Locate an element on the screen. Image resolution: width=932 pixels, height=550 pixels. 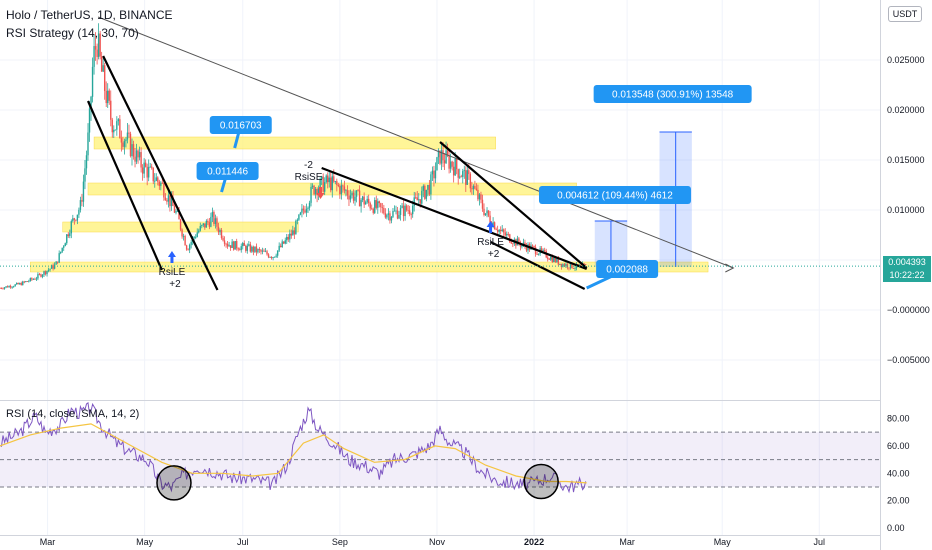
trend-line is located at coordinates (124, 185).